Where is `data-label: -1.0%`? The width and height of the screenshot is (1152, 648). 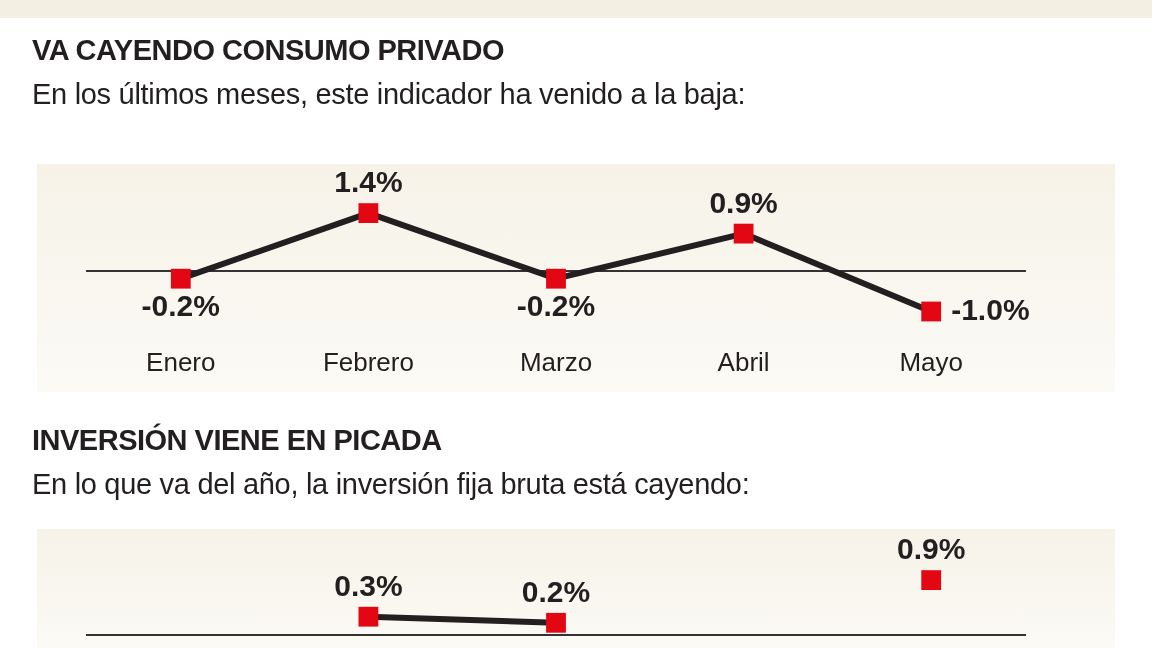 data-label: -1.0% is located at coordinates (990, 309).